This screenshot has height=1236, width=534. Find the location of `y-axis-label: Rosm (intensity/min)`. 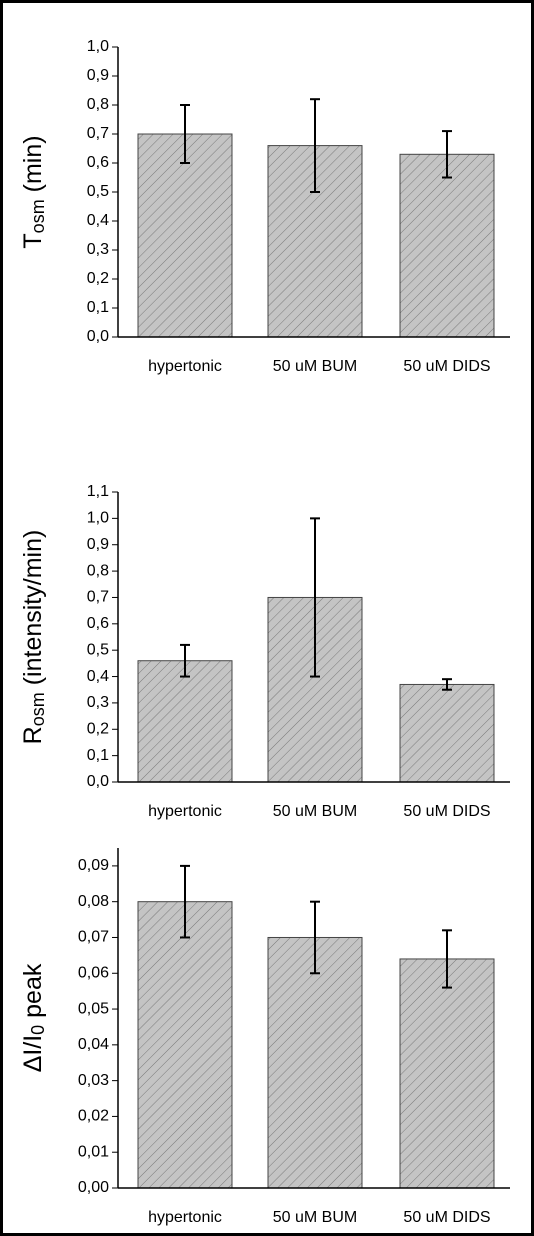

y-axis-label: Rosm (intensity/min) is located at coordinates (34, 637).